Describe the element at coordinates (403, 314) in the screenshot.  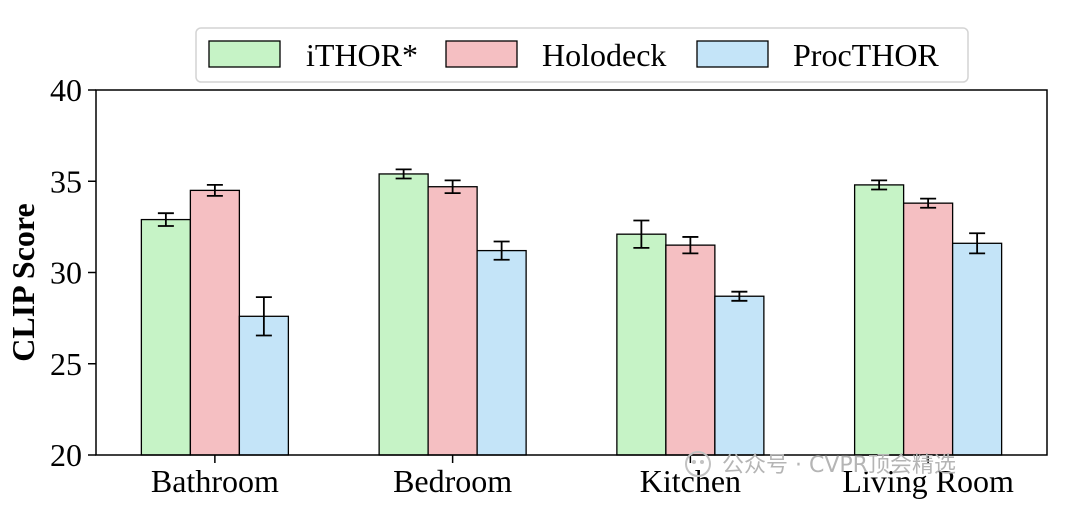
I see `bar-ithor-bedroom` at that location.